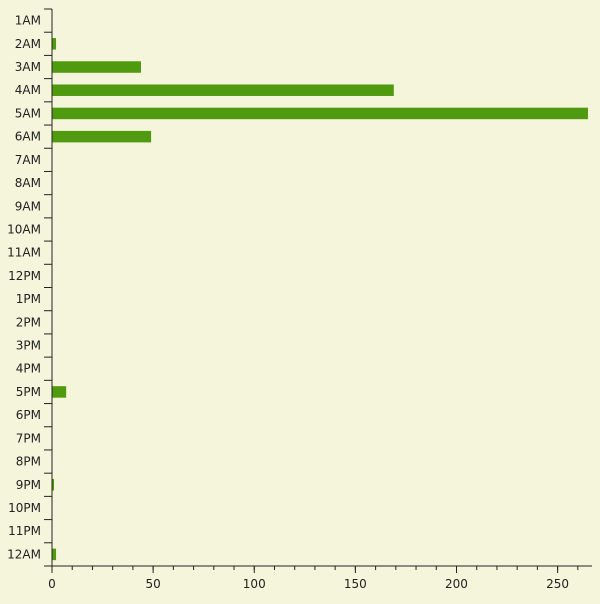  I want to click on category-label-8pm: 8PM, so click(28, 462).